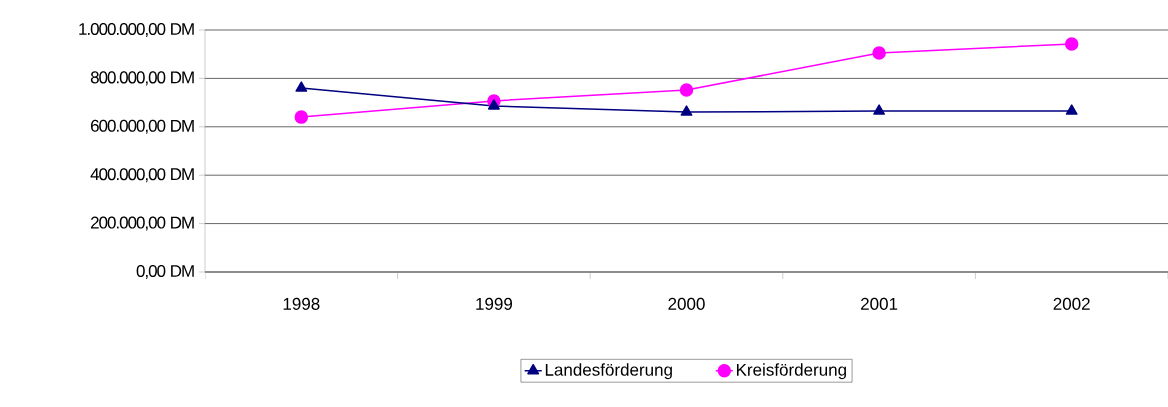 The width and height of the screenshot is (1168, 407). I want to click on x-tick-label: 2000, so click(686, 303).